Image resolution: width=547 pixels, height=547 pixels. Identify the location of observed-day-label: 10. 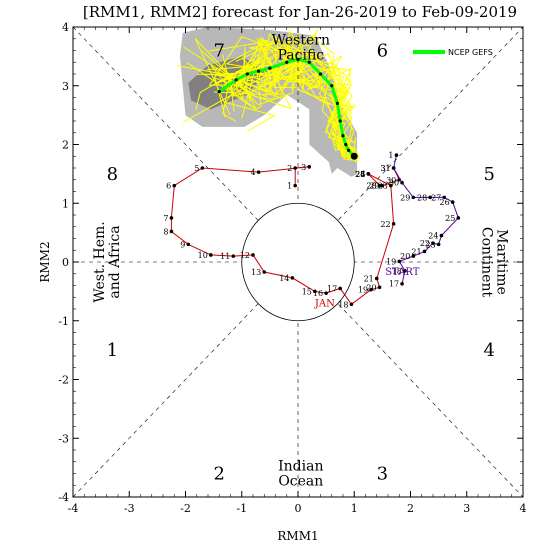
(203, 255).